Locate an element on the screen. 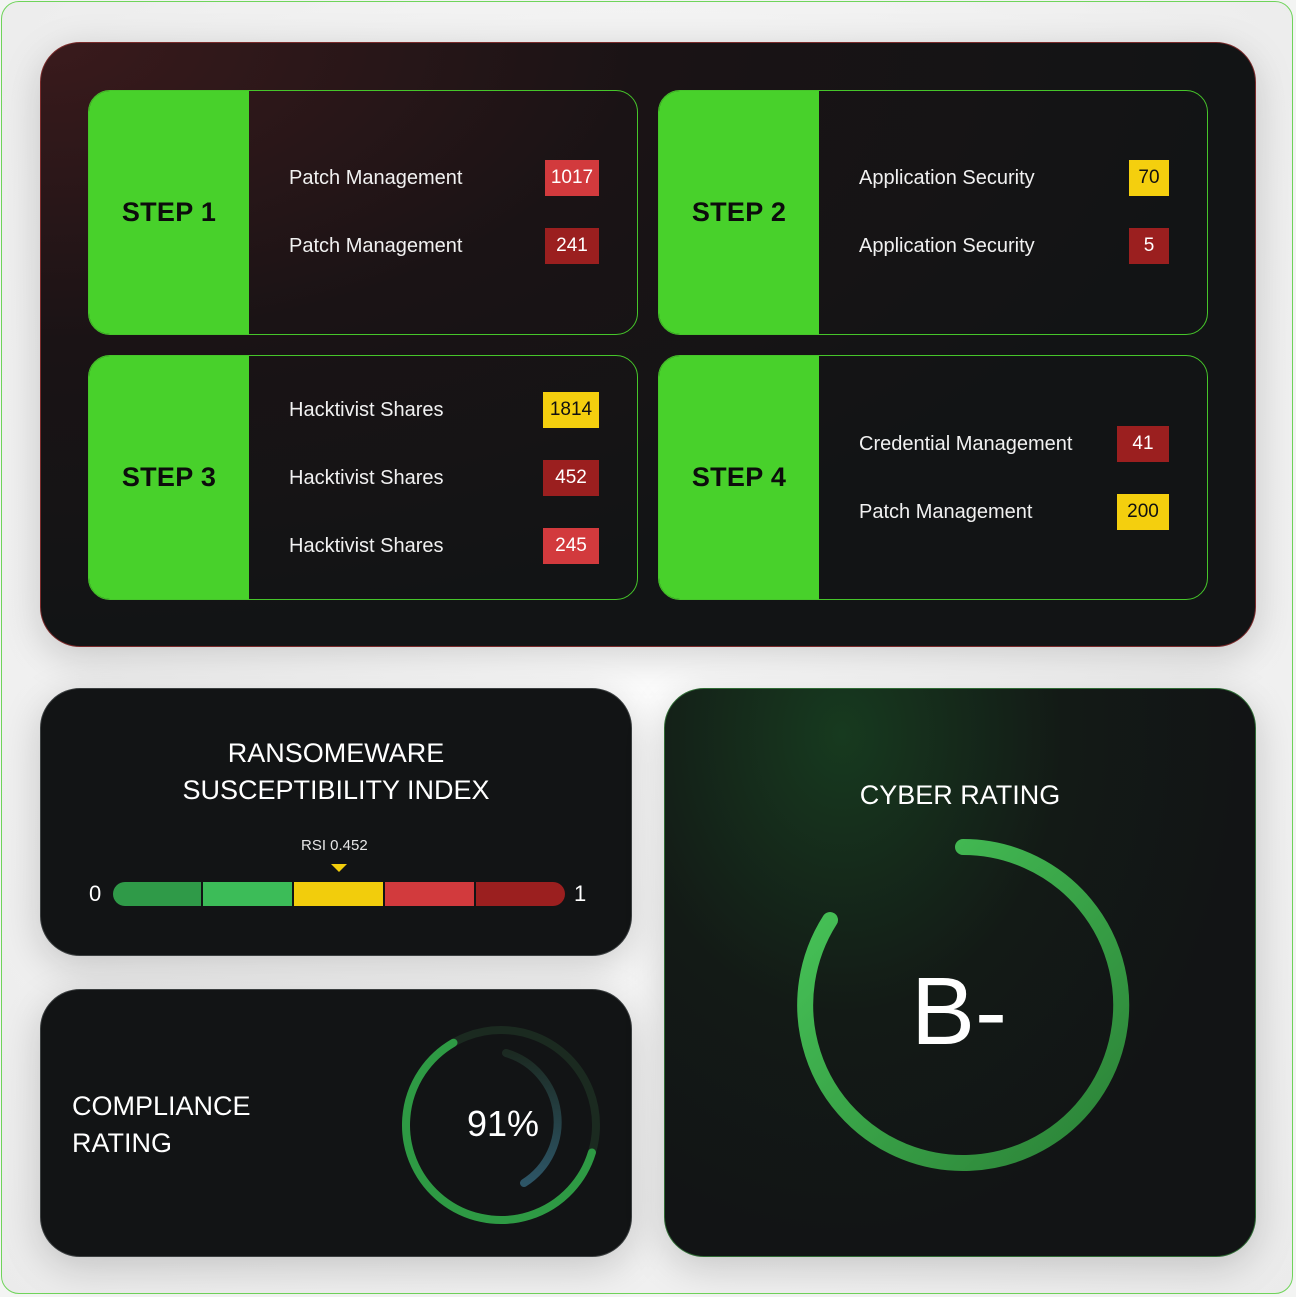 This screenshot has height=1297, width=1296. count-badge: 5 is located at coordinates (1149, 246).